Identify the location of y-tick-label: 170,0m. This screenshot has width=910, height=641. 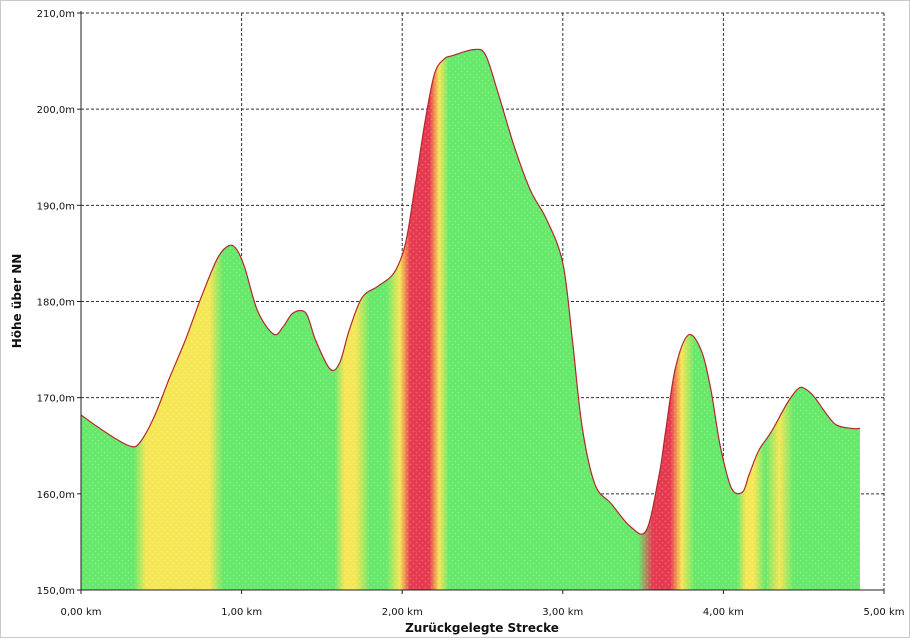
(56, 399).